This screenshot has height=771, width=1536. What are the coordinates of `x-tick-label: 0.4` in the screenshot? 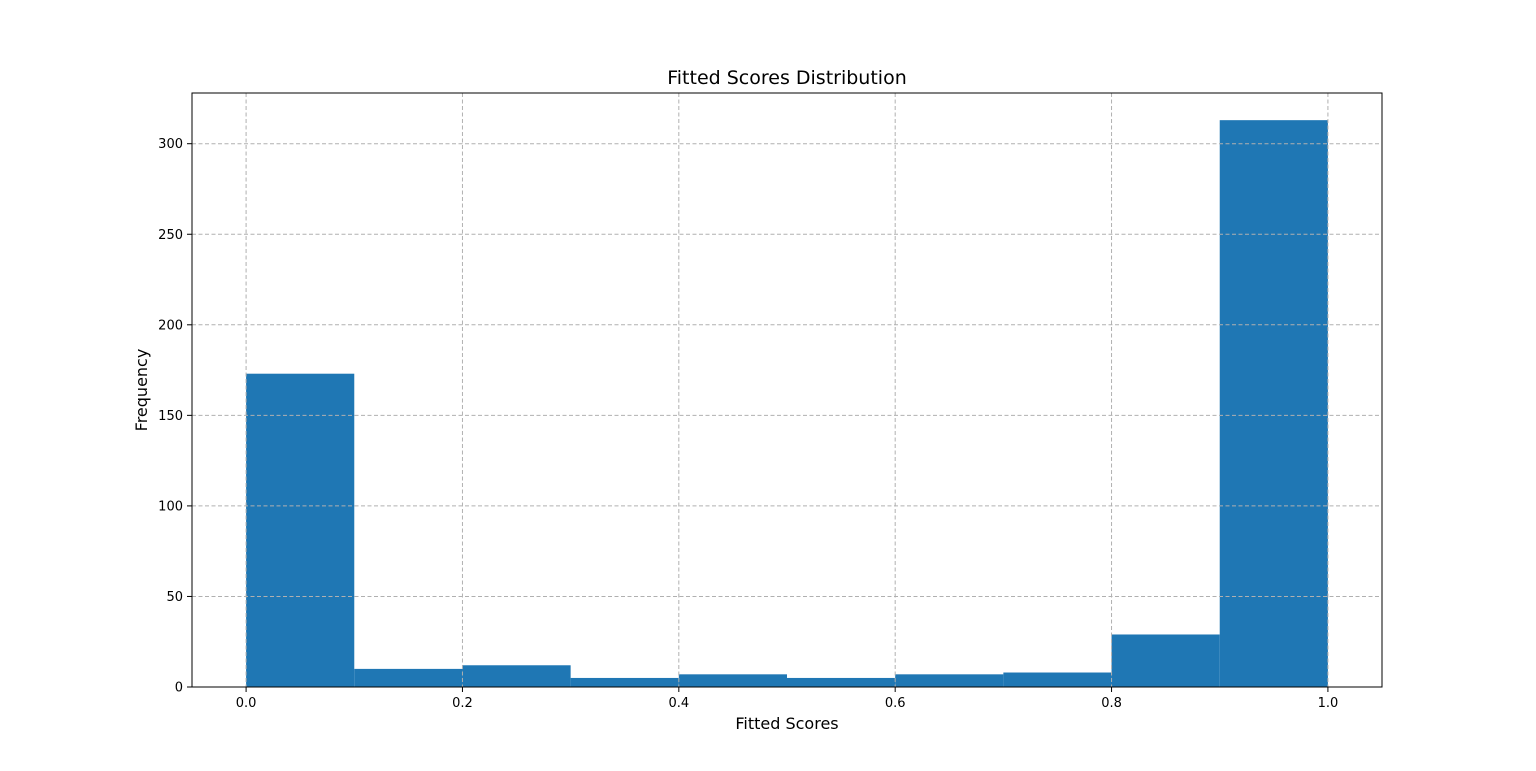 It's located at (678, 703).